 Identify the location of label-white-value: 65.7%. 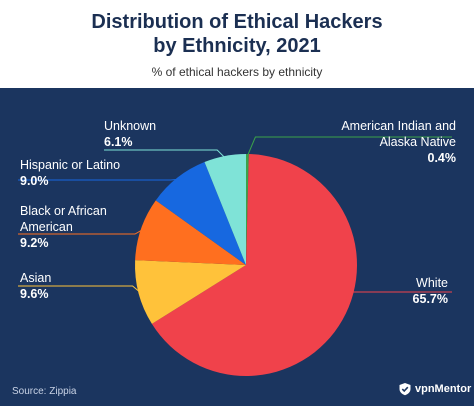
(430, 299).